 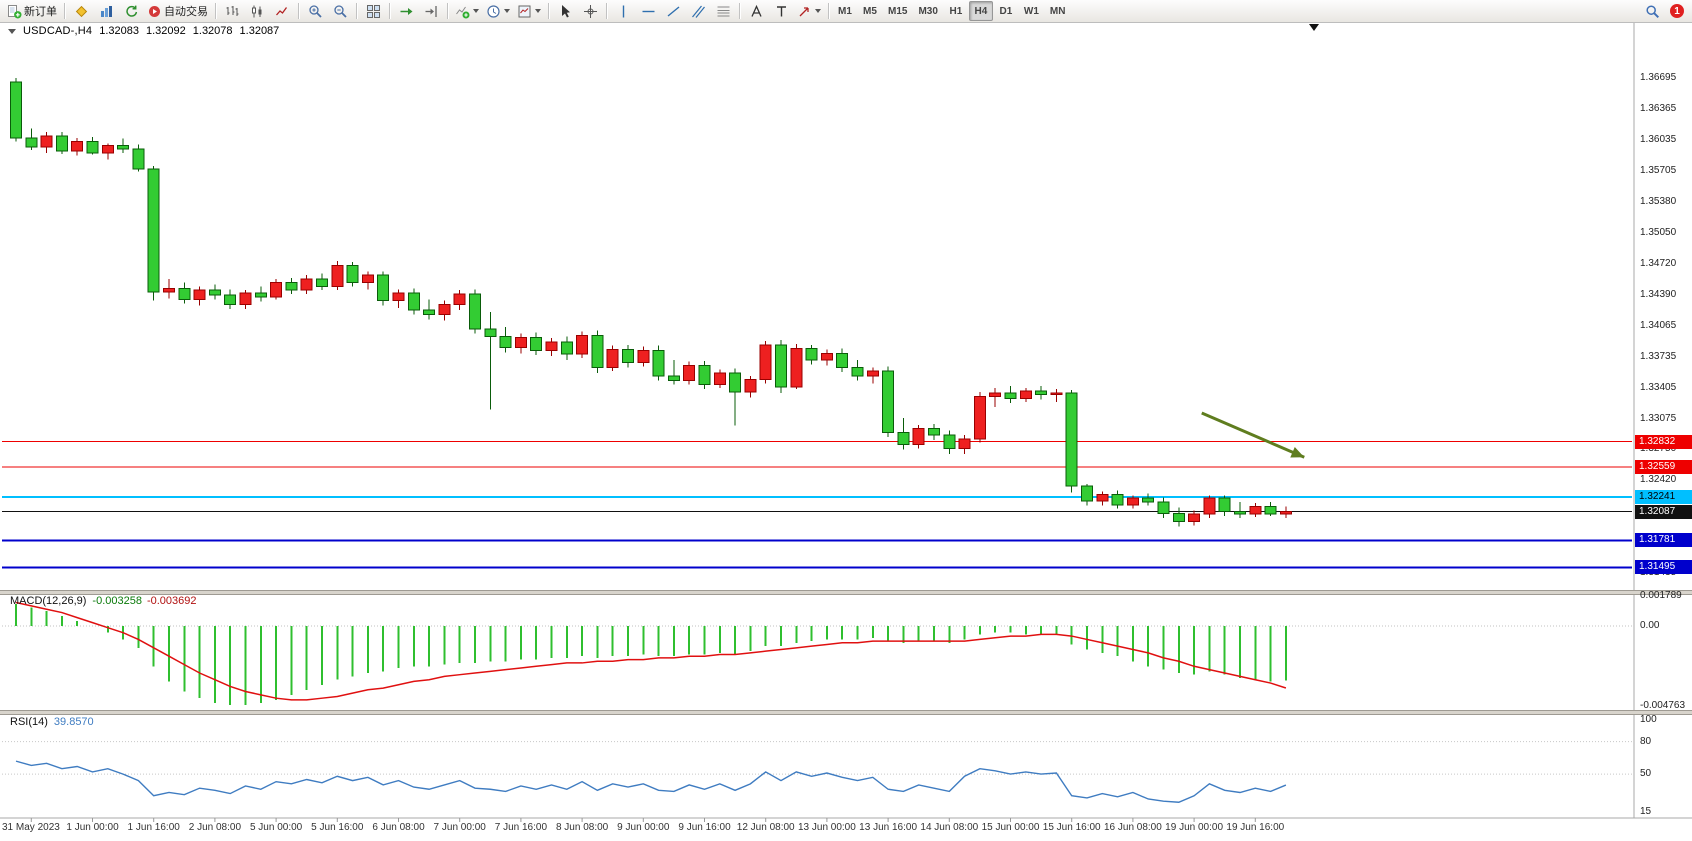 What do you see at coordinates (1253, 435) in the screenshot?
I see `arrow-annotation` at bounding box center [1253, 435].